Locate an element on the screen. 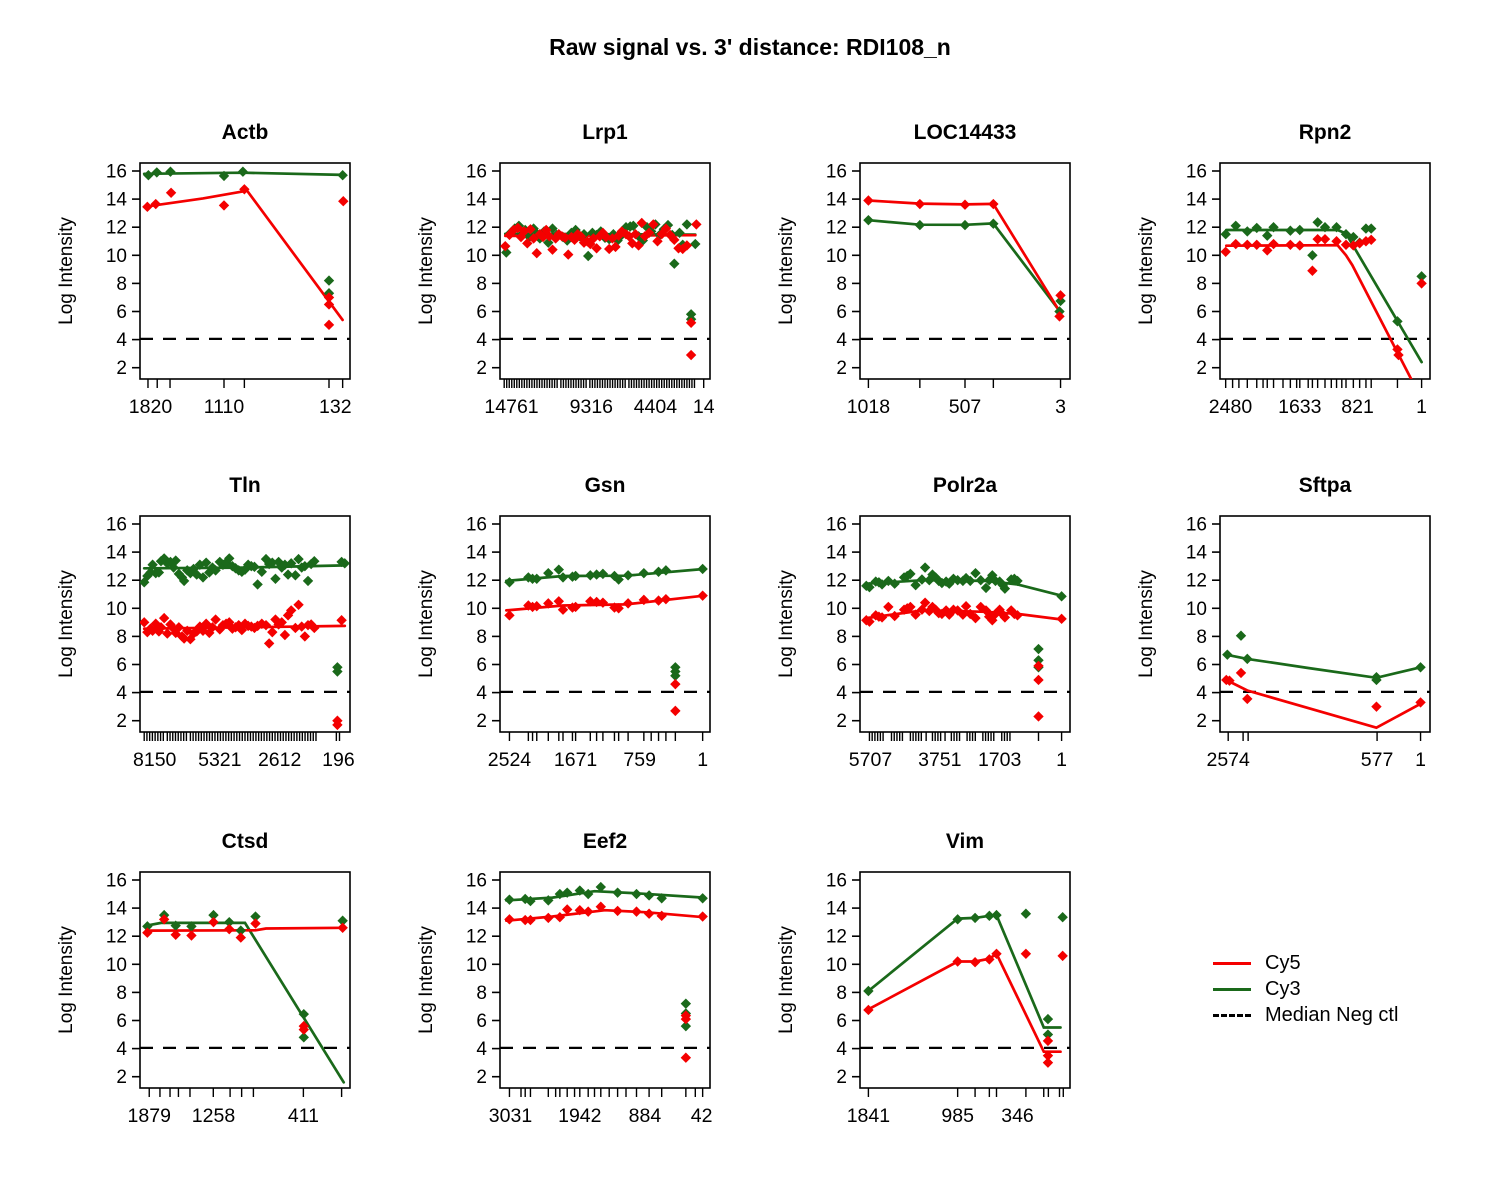  panel-sftpa: Sftpa Log Intensity 2 4 6 8 10 12 14 16 2574 577 1 is located at coordinates (1283, 622).